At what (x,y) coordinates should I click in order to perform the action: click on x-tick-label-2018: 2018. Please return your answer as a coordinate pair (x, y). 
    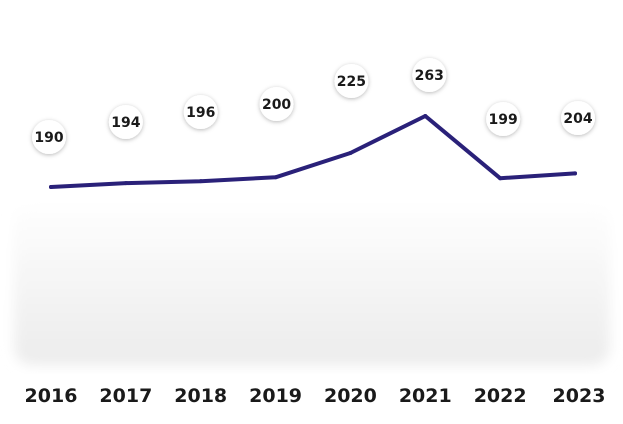
    Looking at the image, I should click on (200, 396).